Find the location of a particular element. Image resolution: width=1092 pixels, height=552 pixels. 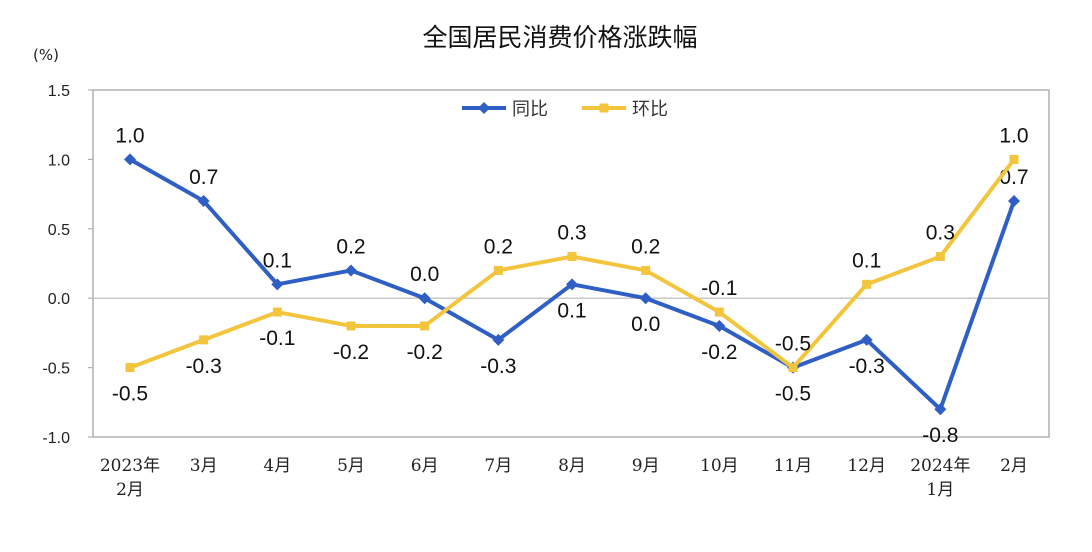

x-tick-label: 10月 is located at coordinates (719, 466).